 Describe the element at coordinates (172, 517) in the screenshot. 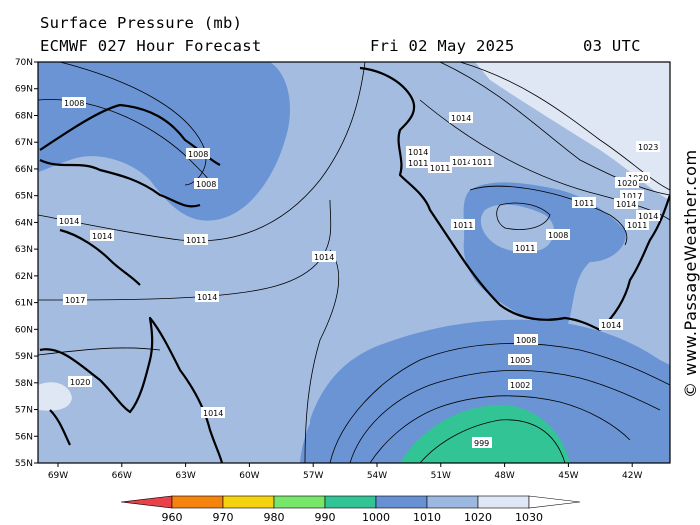

I see `legend-tick-label: 960` at that location.